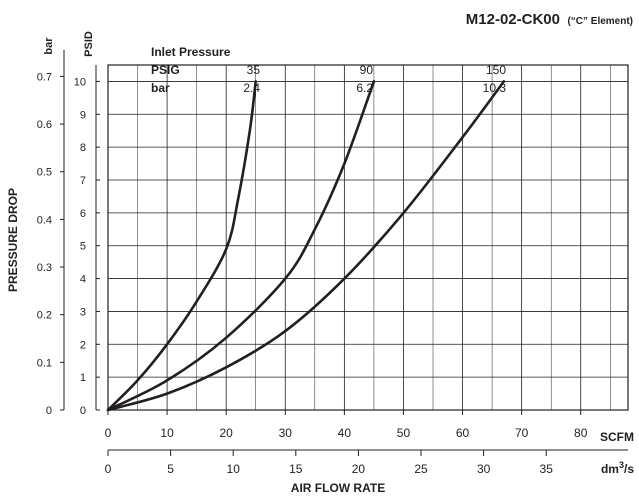 The width and height of the screenshot is (639, 497). I want to click on dm3s-tick-label: 15, so click(296, 469).